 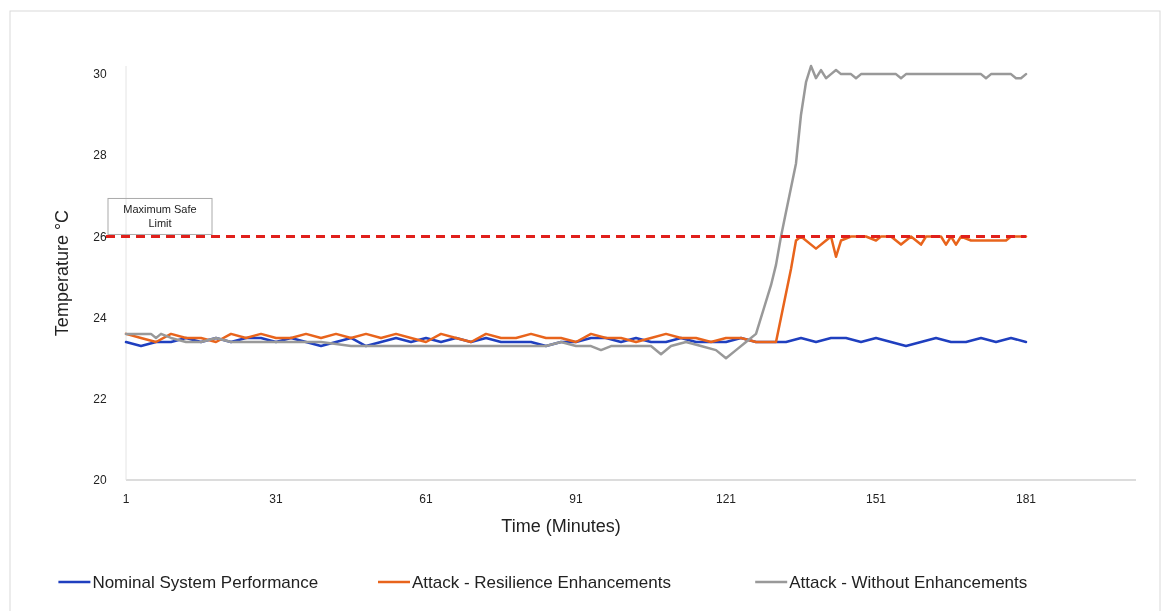 What do you see at coordinates (576, 499) in the screenshot?
I see `x-tick-label: 91` at bounding box center [576, 499].